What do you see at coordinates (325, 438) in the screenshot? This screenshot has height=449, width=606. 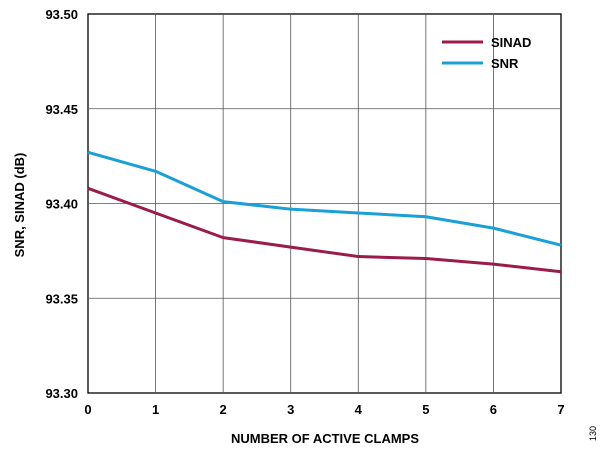 I see `x-axis-title: NUMBER OF ACTIVE CLAMPS` at bounding box center [325, 438].